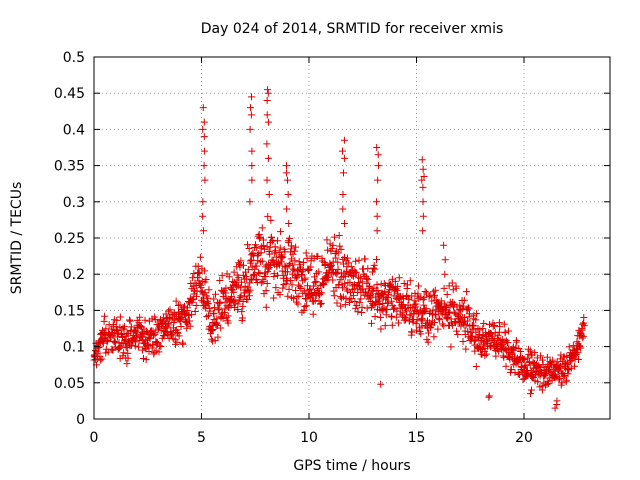 The width and height of the screenshot is (640, 480). I want to click on x-axis-title: GPS time / hours, so click(351, 466).